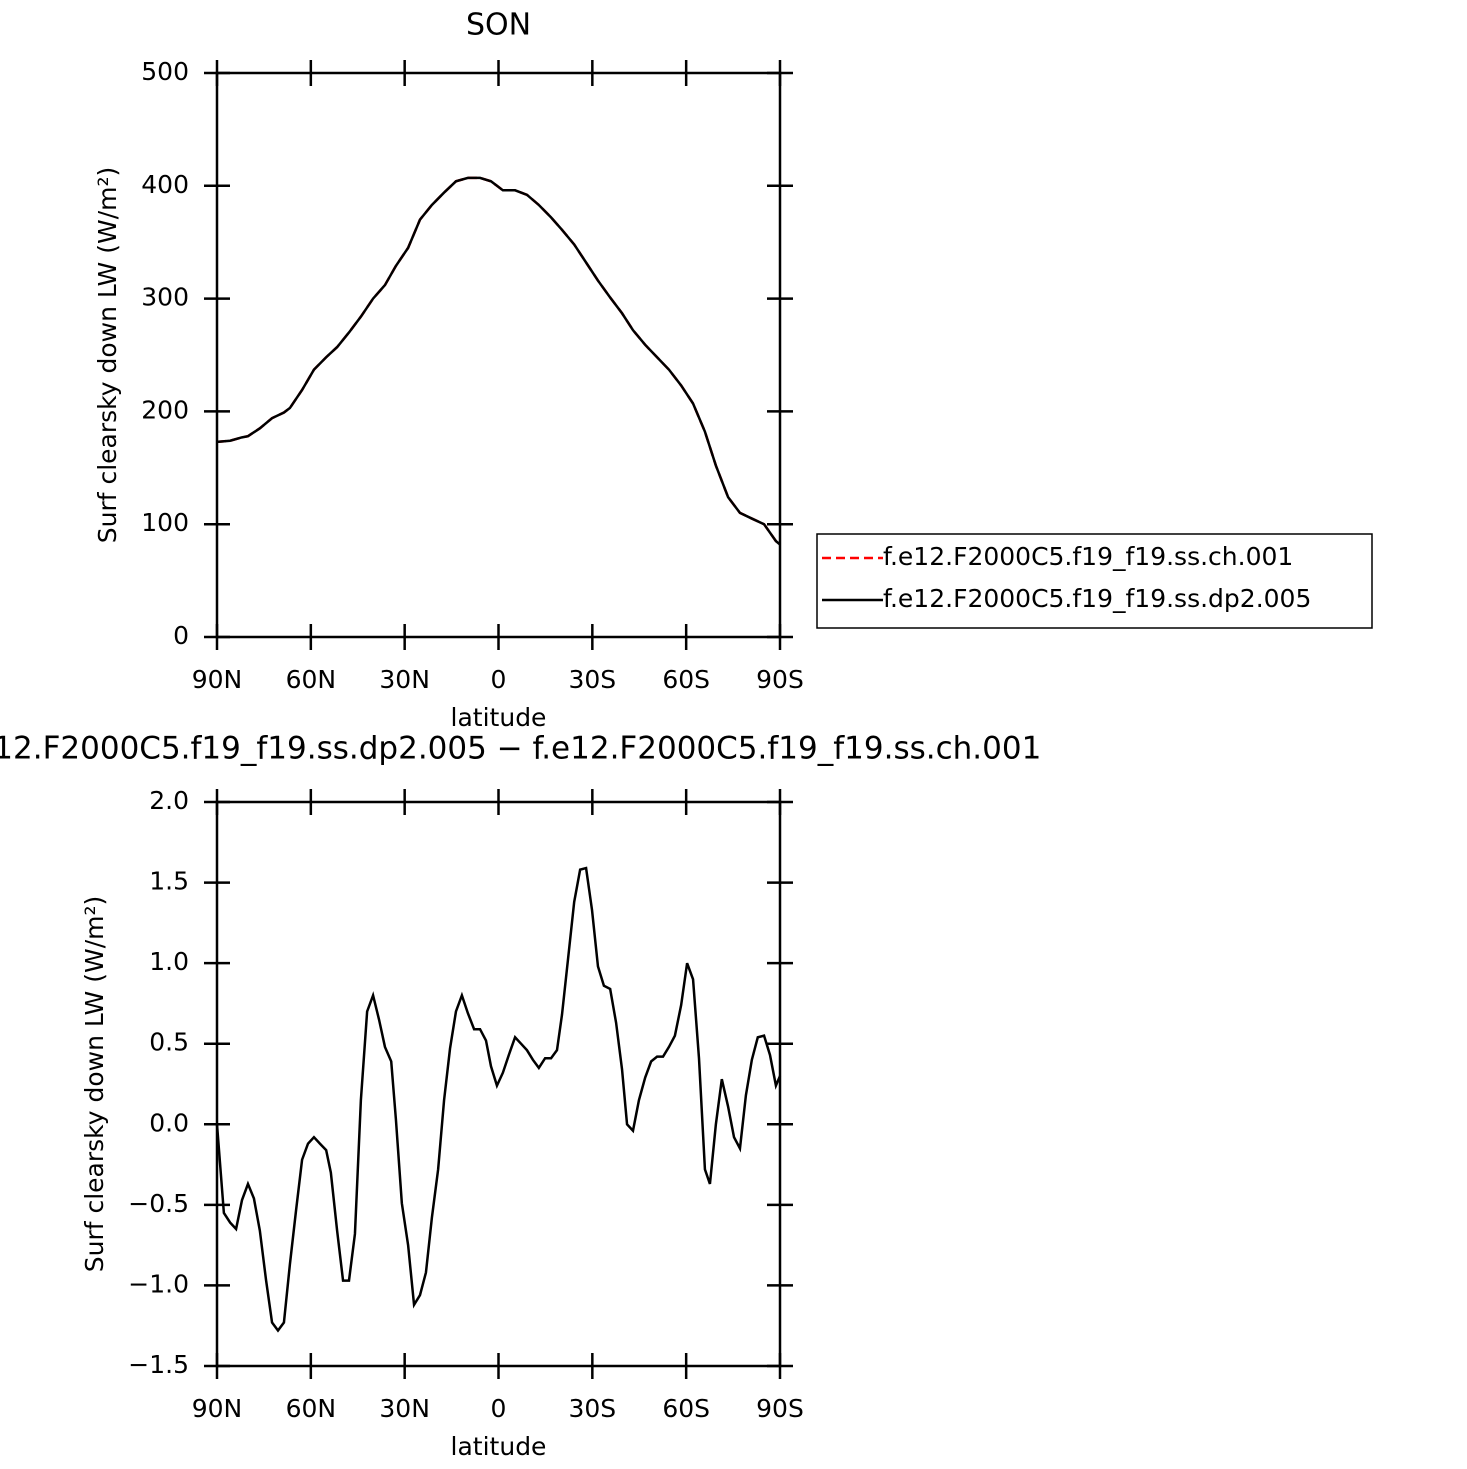  I want to click on y-tick-label: 100, so click(165, 522).